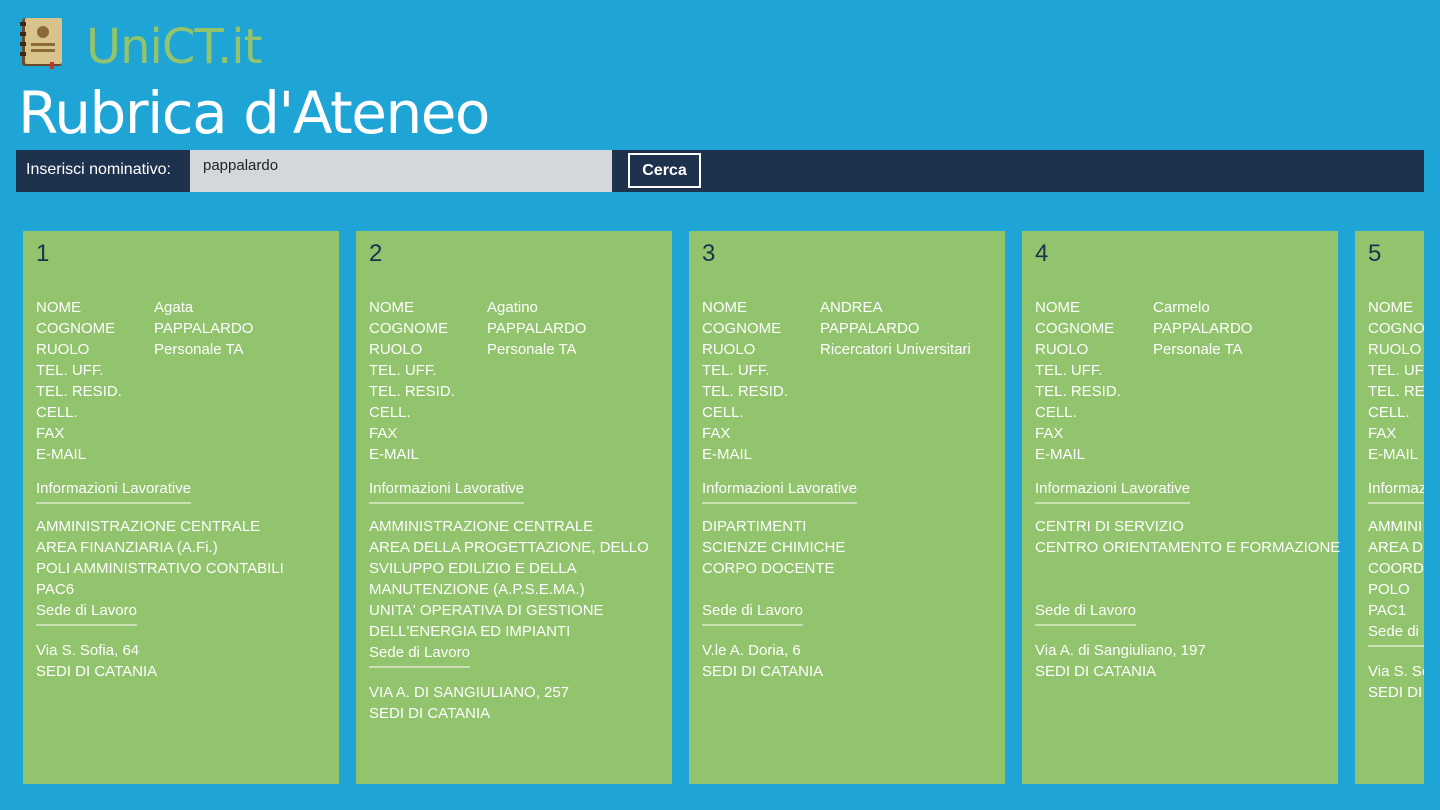  Describe the element at coordinates (477, 307) in the screenshot. I see `field-row: NOME Agatino` at that location.